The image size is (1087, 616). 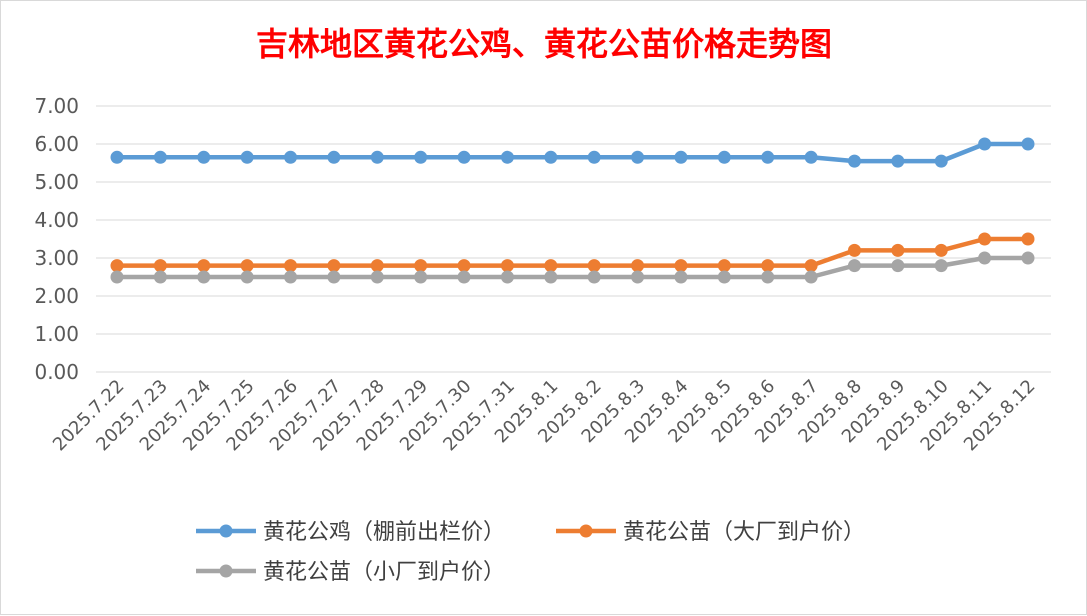 What do you see at coordinates (544, 44) in the screenshot?
I see `chart-title: 吉林地区黄花公鸡、黄花公苗价格走势图` at bounding box center [544, 44].